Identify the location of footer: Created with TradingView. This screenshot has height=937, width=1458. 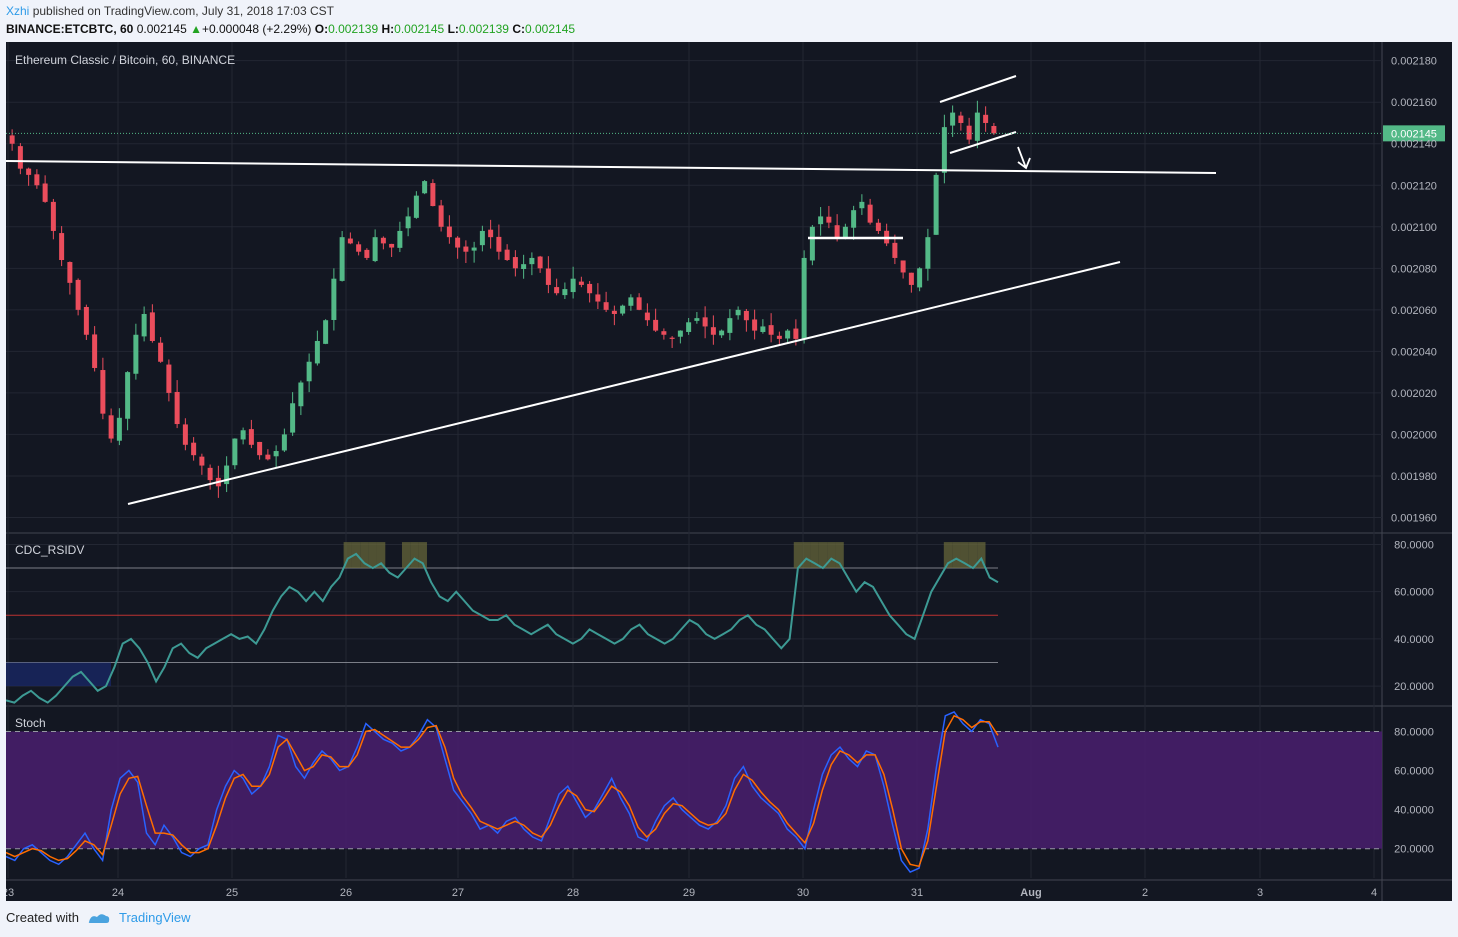
(98, 917).